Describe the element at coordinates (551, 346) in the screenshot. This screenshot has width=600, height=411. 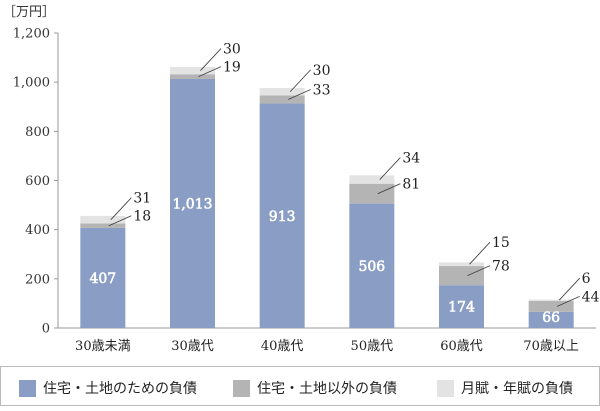
I see `x-tick-label: 70歳以上` at that location.